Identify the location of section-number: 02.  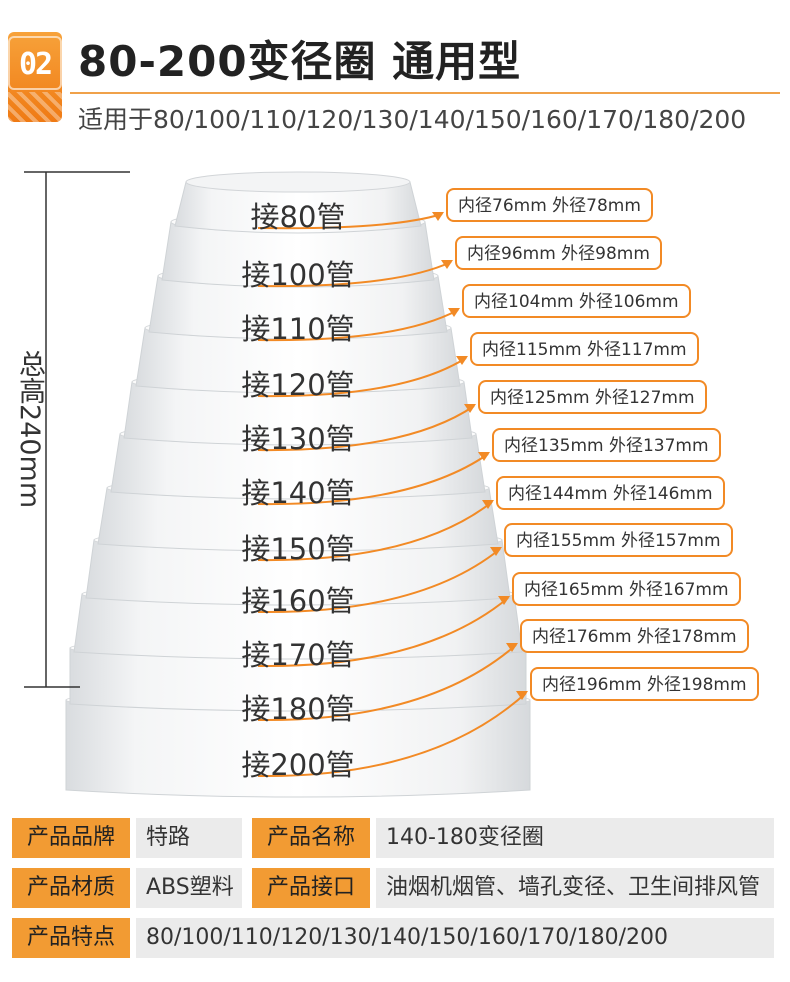
(35, 63).